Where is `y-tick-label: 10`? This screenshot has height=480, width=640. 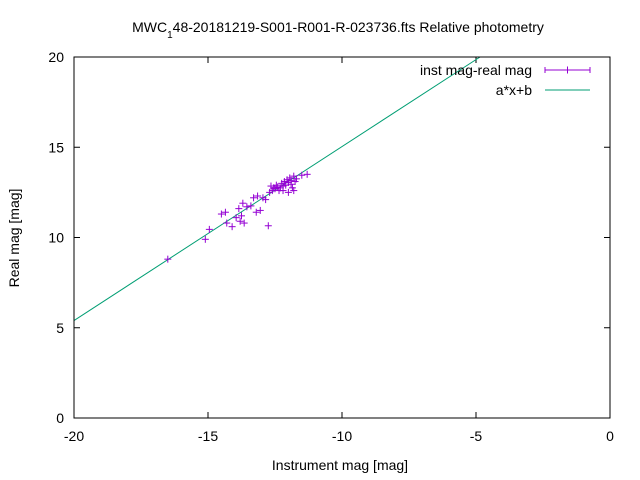 y-tick-label: 10 is located at coordinates (56, 238).